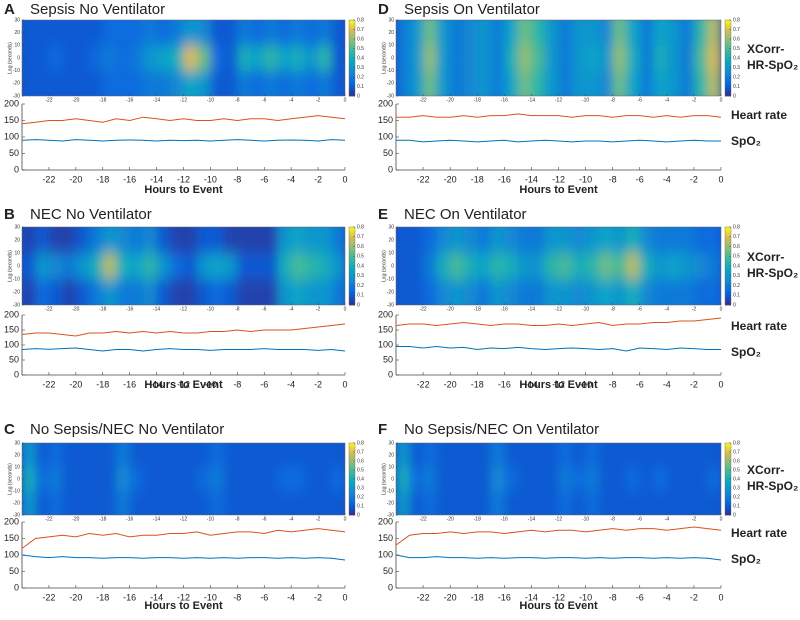 The image size is (800, 620). I want to click on x-tick-label: -14, so click(156, 179).